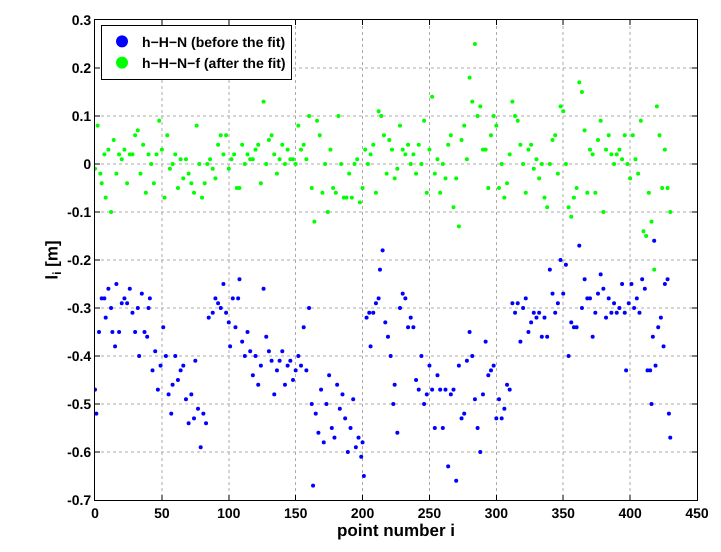 This screenshot has width=721, height=552. Describe the element at coordinates (296, 512) in the screenshot. I see `x-tick-label: 150` at that location.